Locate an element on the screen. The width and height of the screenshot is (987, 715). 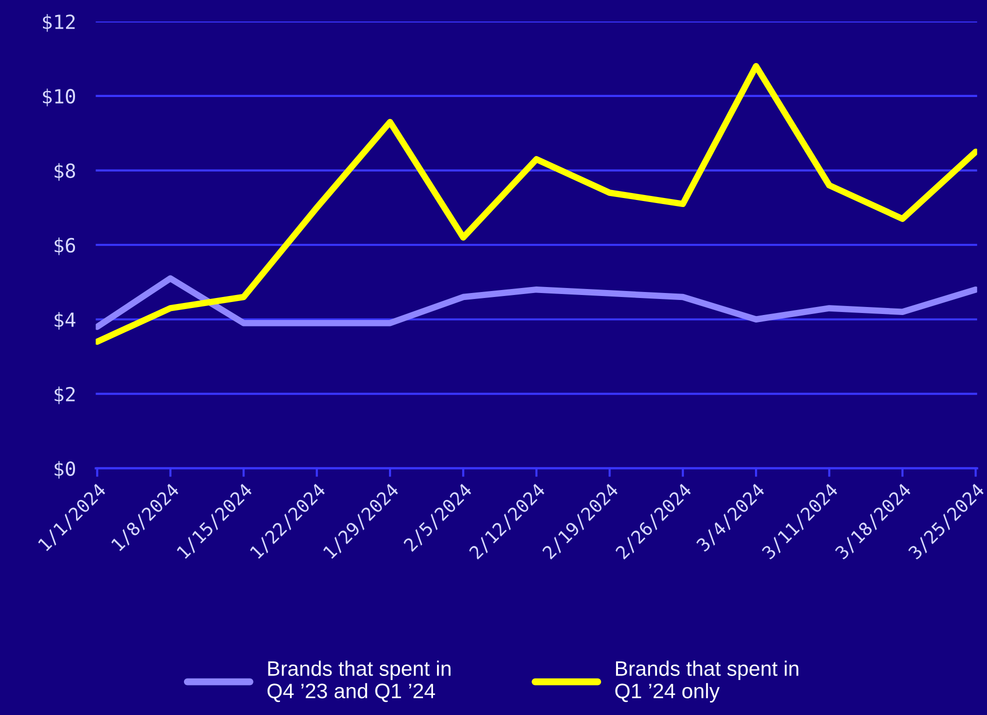
y-tick-label: $10 is located at coordinates (59, 97).